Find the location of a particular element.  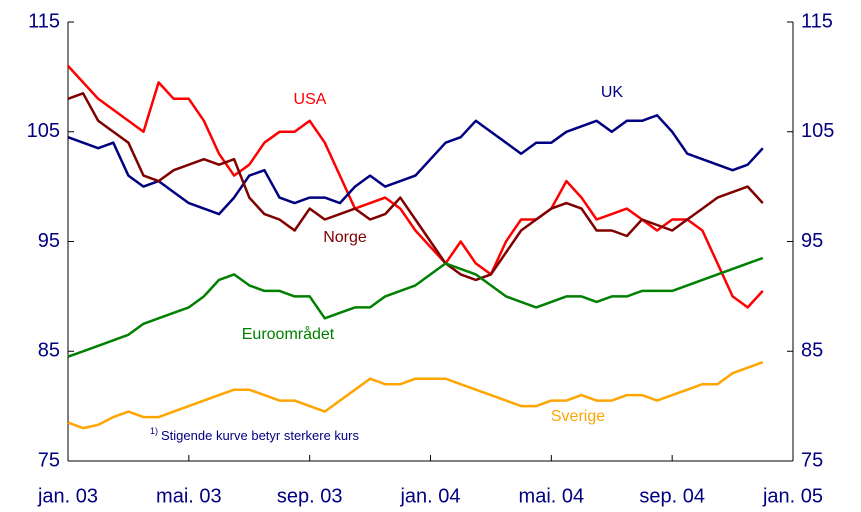

y-tick-label: 115 is located at coordinates (44, 21).